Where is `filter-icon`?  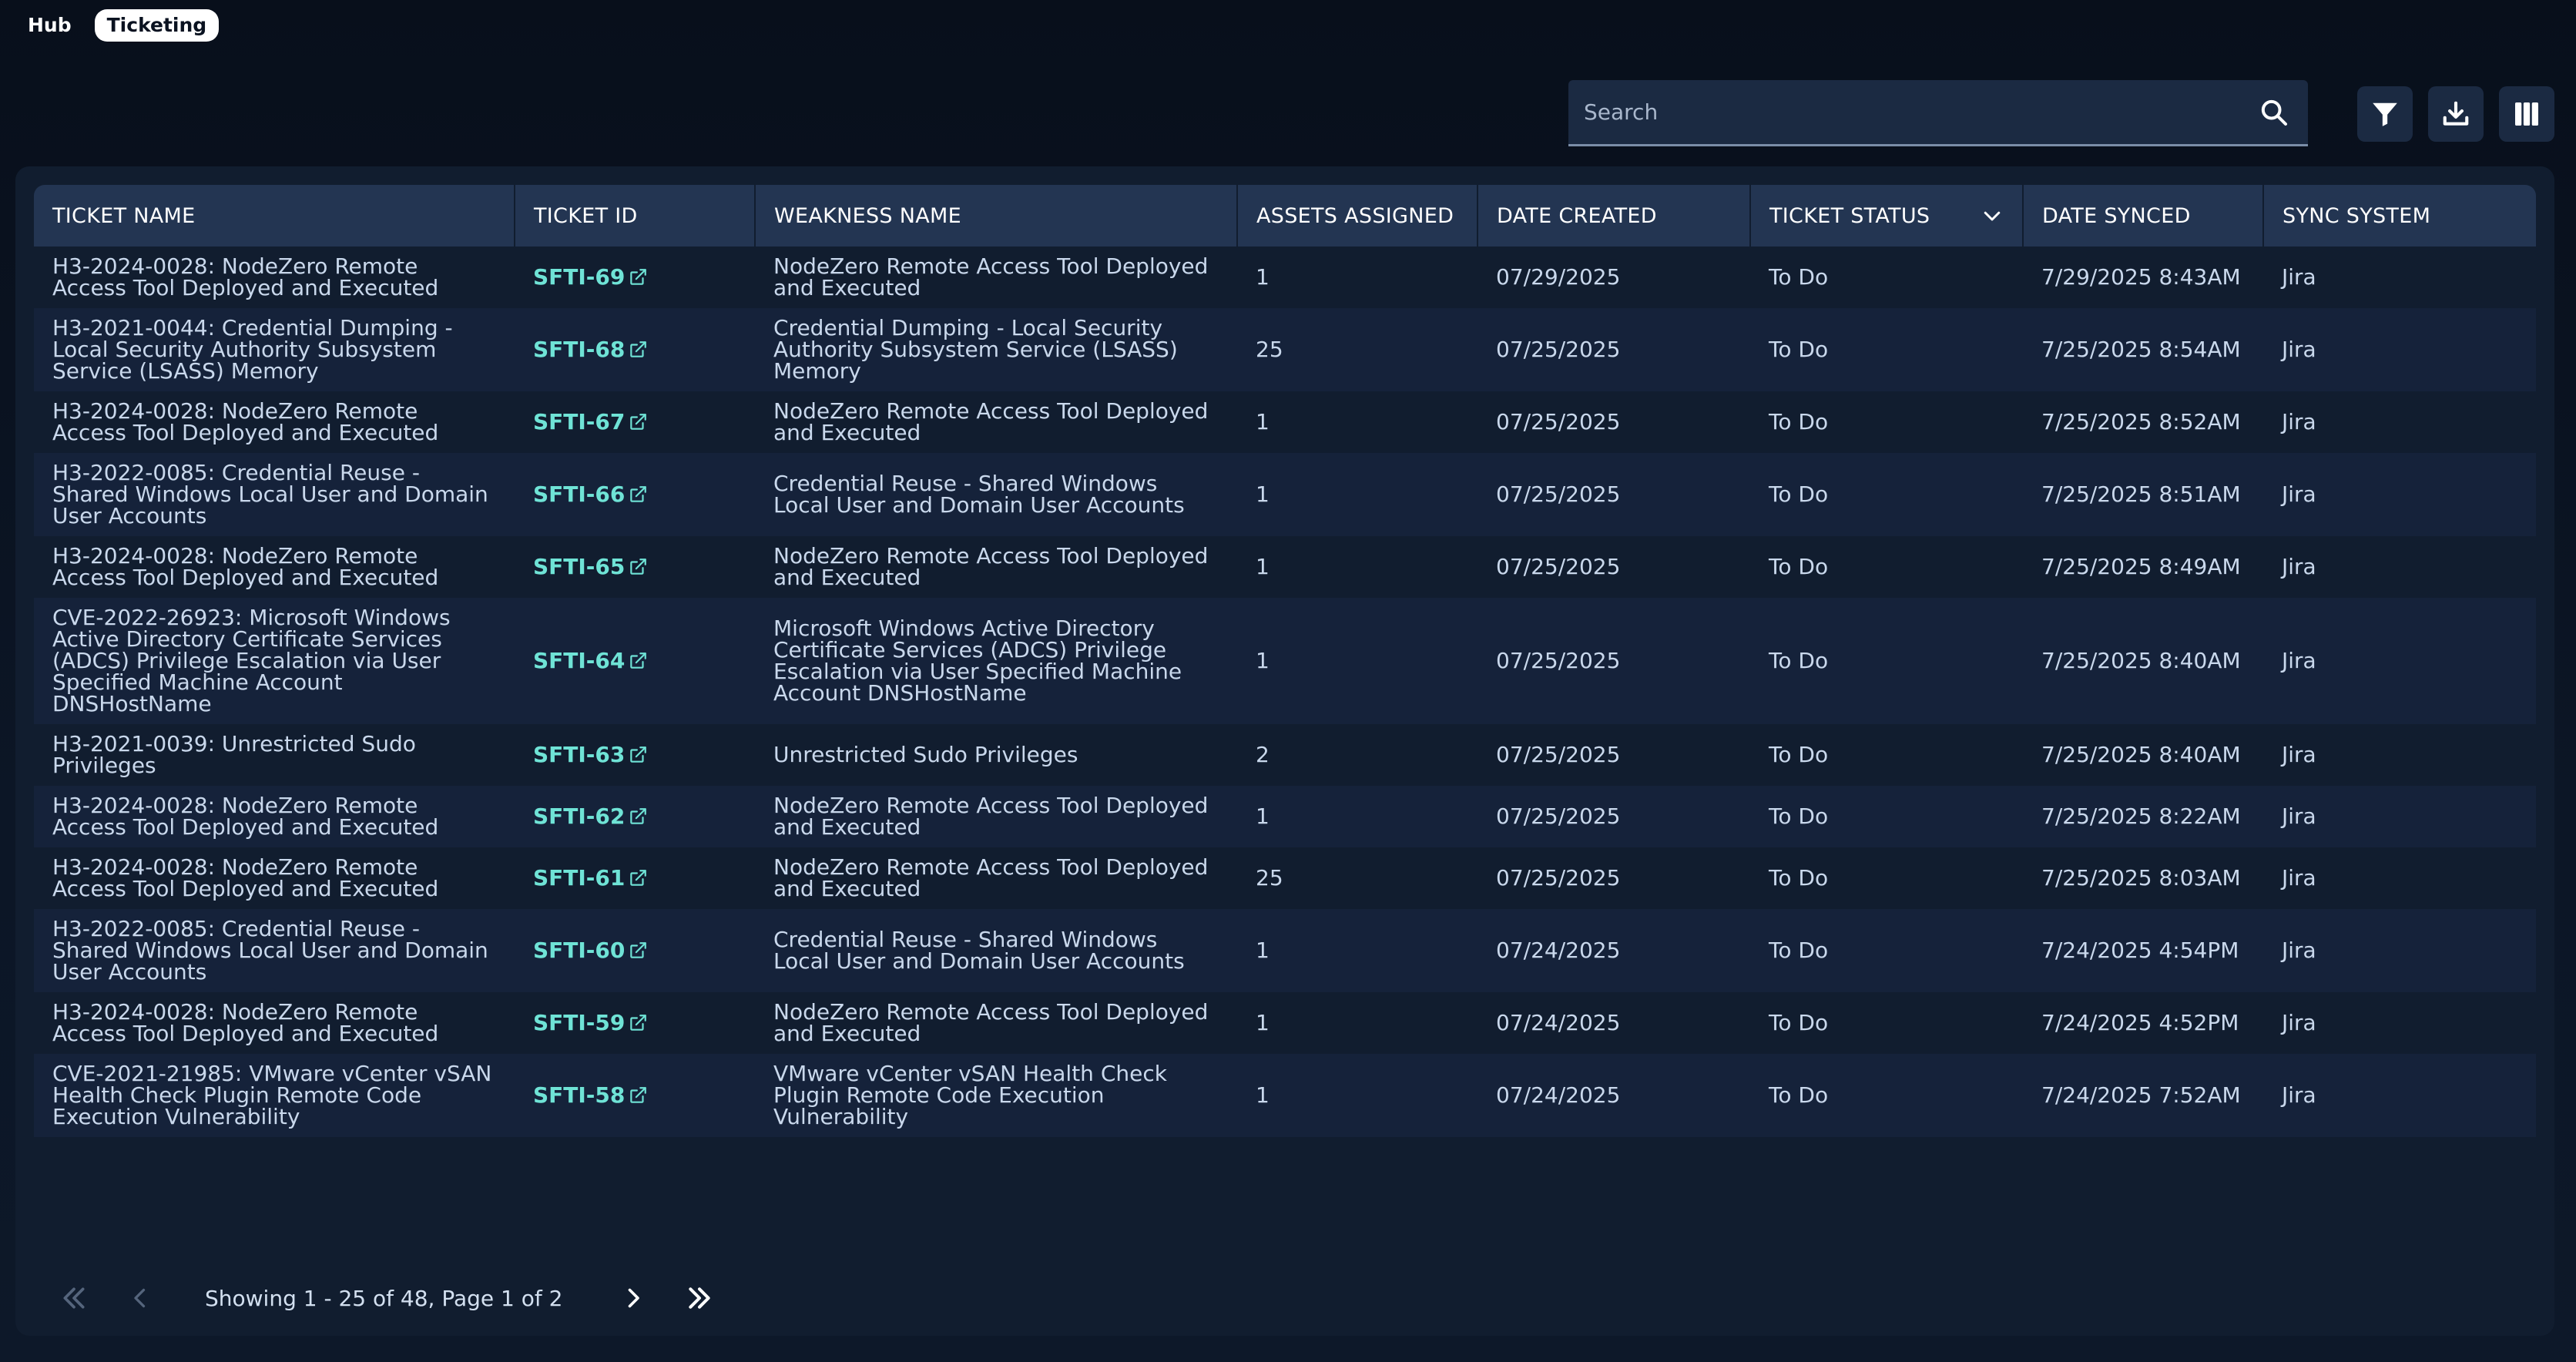 filter-icon is located at coordinates (2385, 114).